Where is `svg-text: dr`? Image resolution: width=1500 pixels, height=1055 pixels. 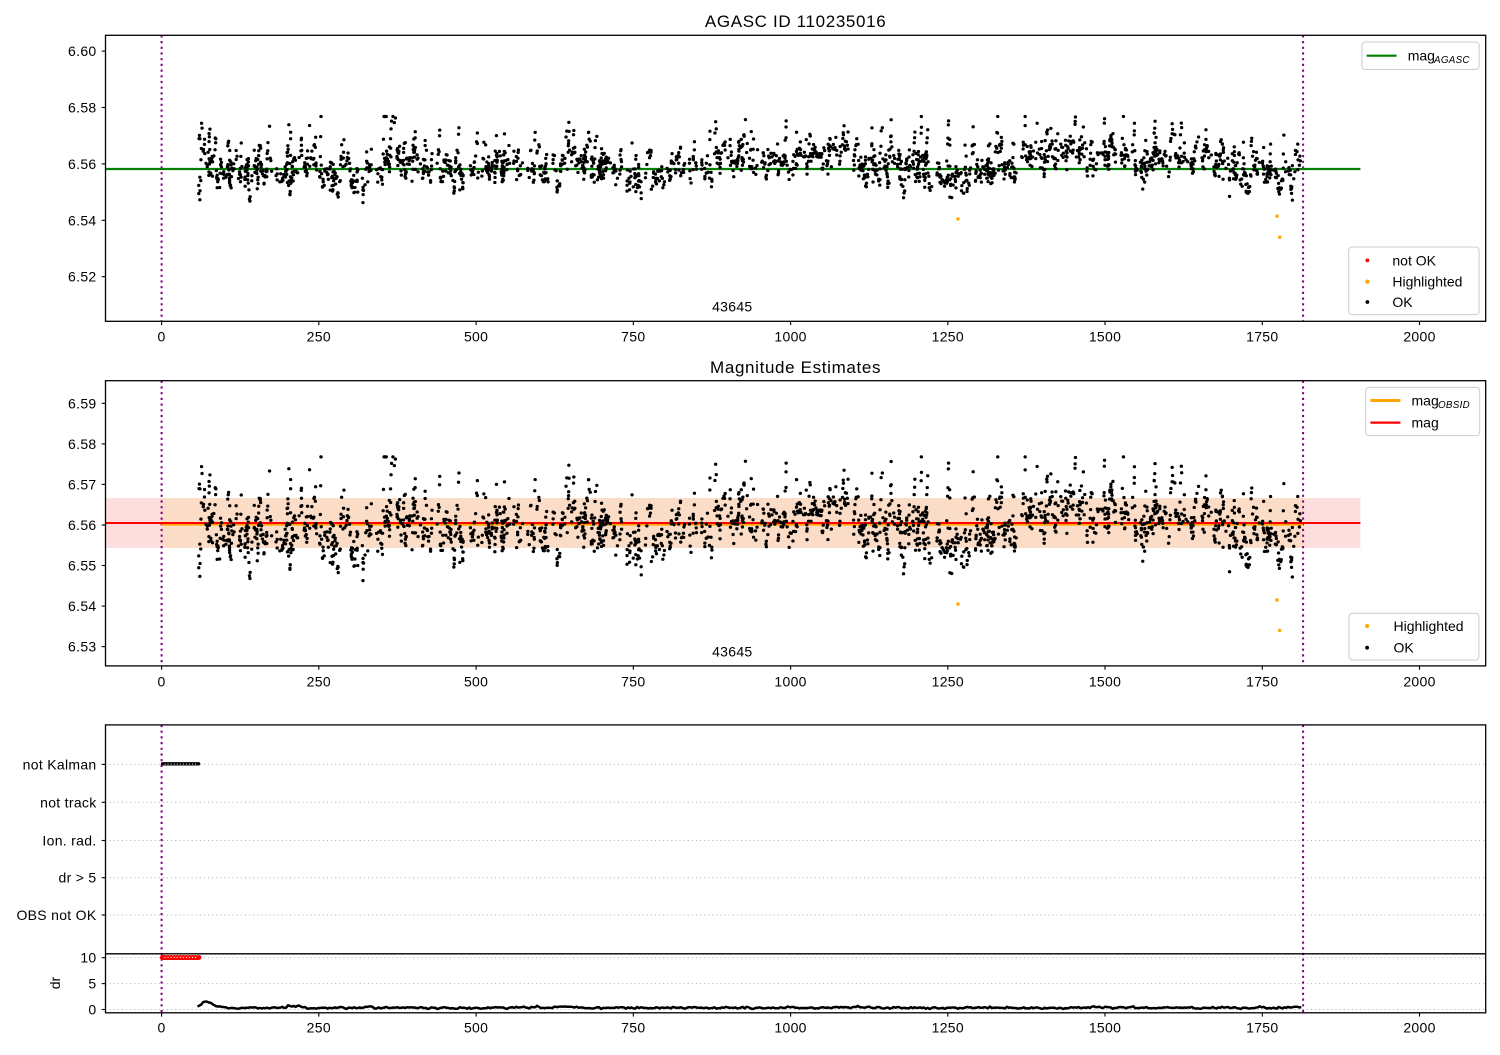 svg-text: dr is located at coordinates (55, 982).